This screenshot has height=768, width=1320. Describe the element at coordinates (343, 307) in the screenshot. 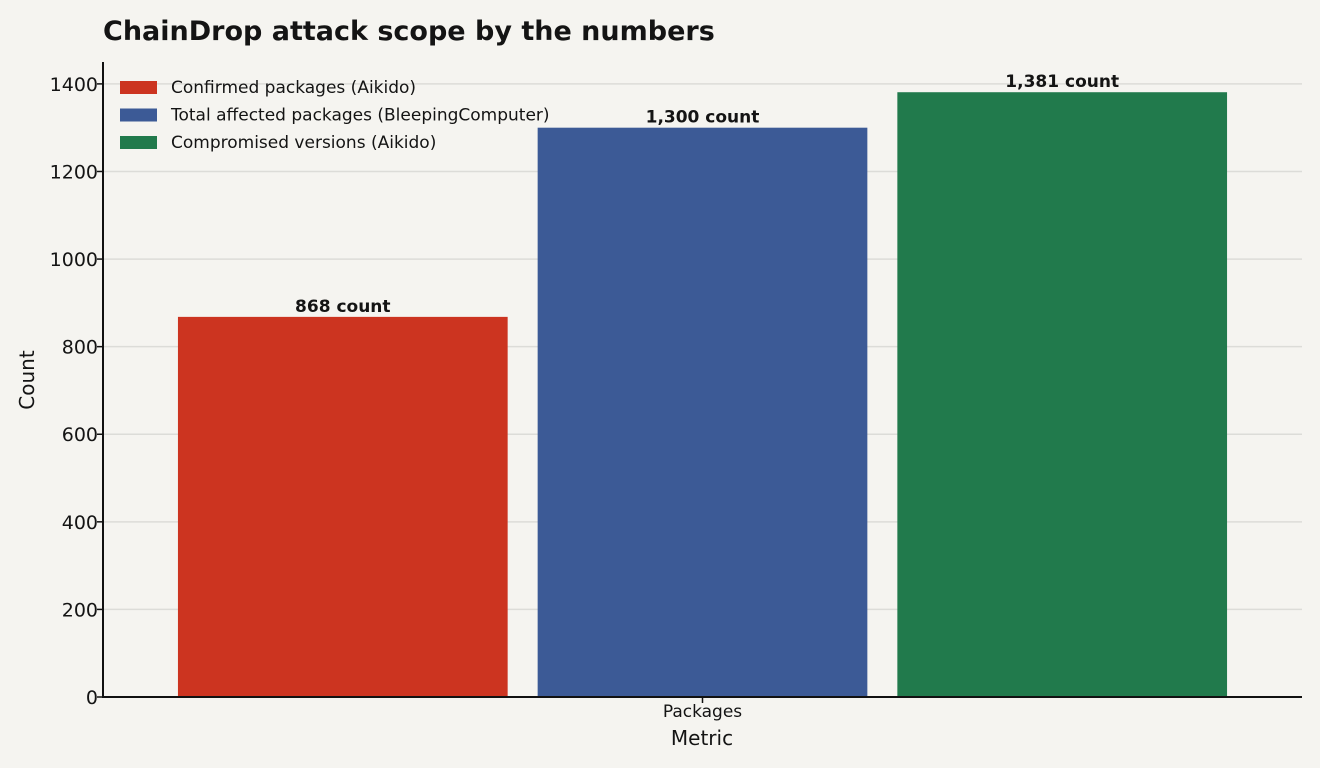

I see `bar-value-label: 868 count` at that location.